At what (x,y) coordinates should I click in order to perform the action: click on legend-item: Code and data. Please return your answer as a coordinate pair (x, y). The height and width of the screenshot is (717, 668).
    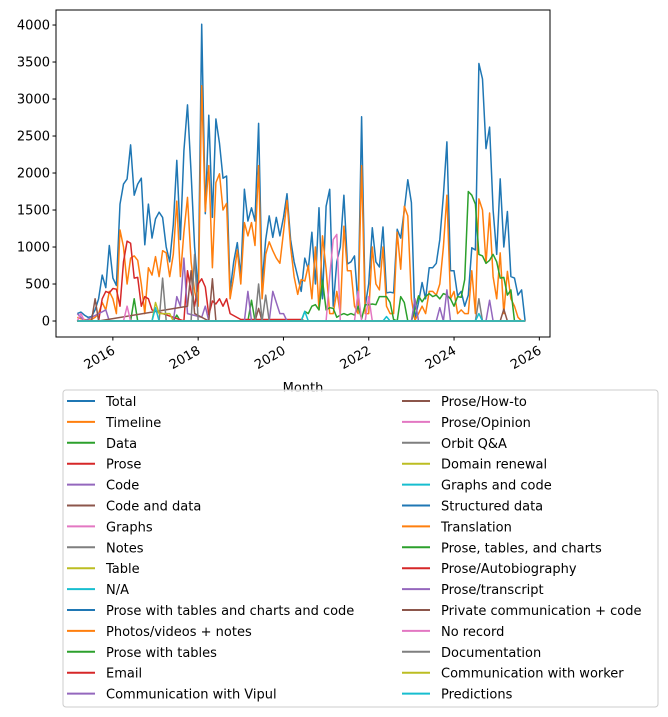
    Looking at the image, I should click on (134, 507).